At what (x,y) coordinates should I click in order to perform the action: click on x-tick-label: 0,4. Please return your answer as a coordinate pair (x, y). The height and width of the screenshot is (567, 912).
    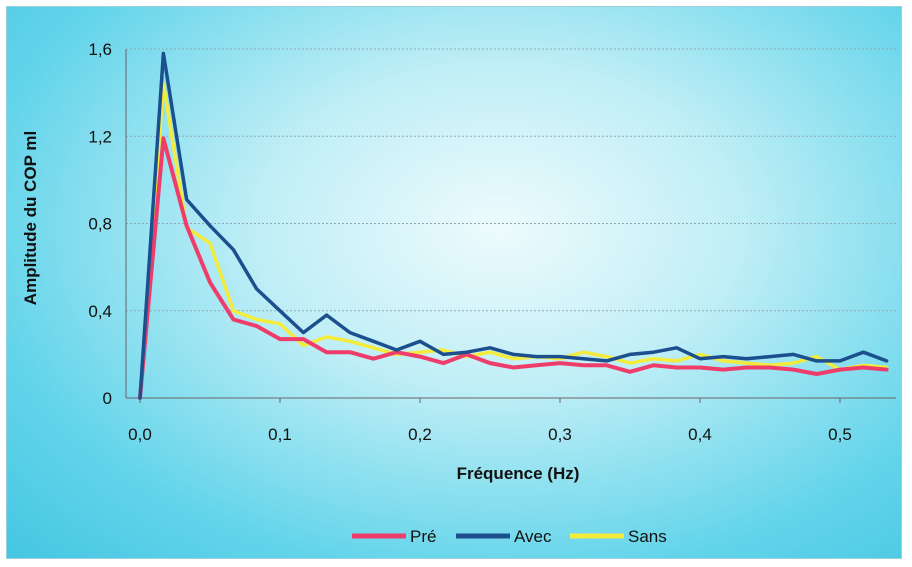
    Looking at the image, I should click on (700, 434).